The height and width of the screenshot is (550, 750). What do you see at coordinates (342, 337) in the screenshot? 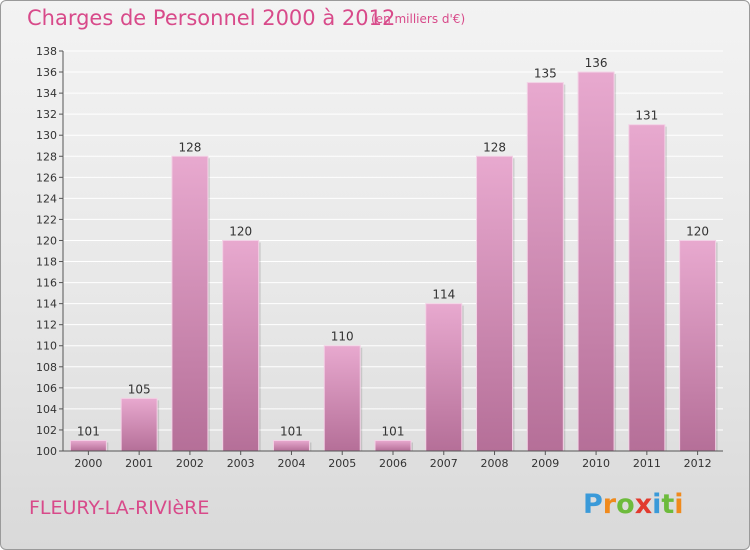
I see `data-label: 110` at bounding box center [342, 337].